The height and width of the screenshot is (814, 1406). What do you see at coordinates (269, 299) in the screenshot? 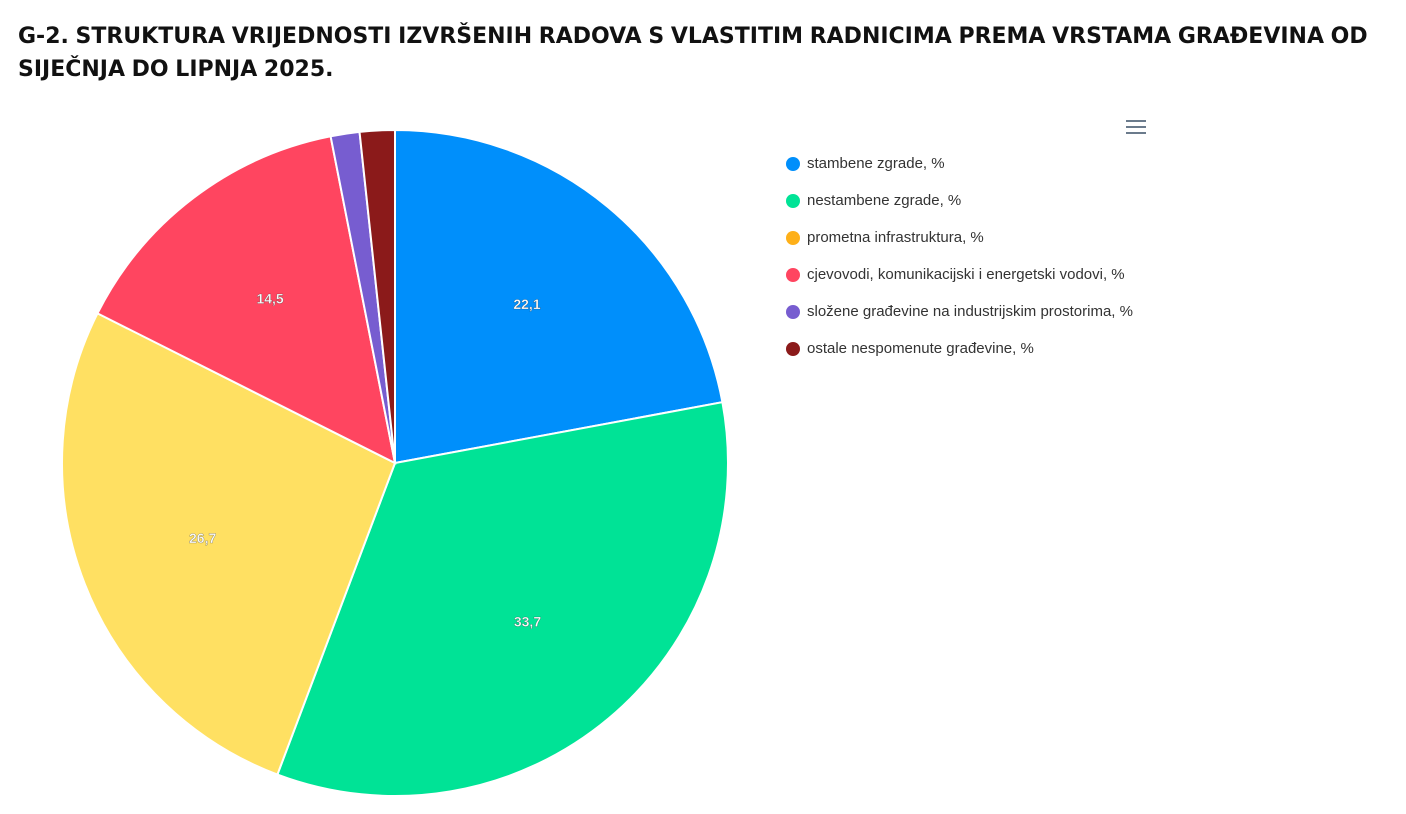
I see `pie-data-label-3: 14,5` at bounding box center [269, 299].